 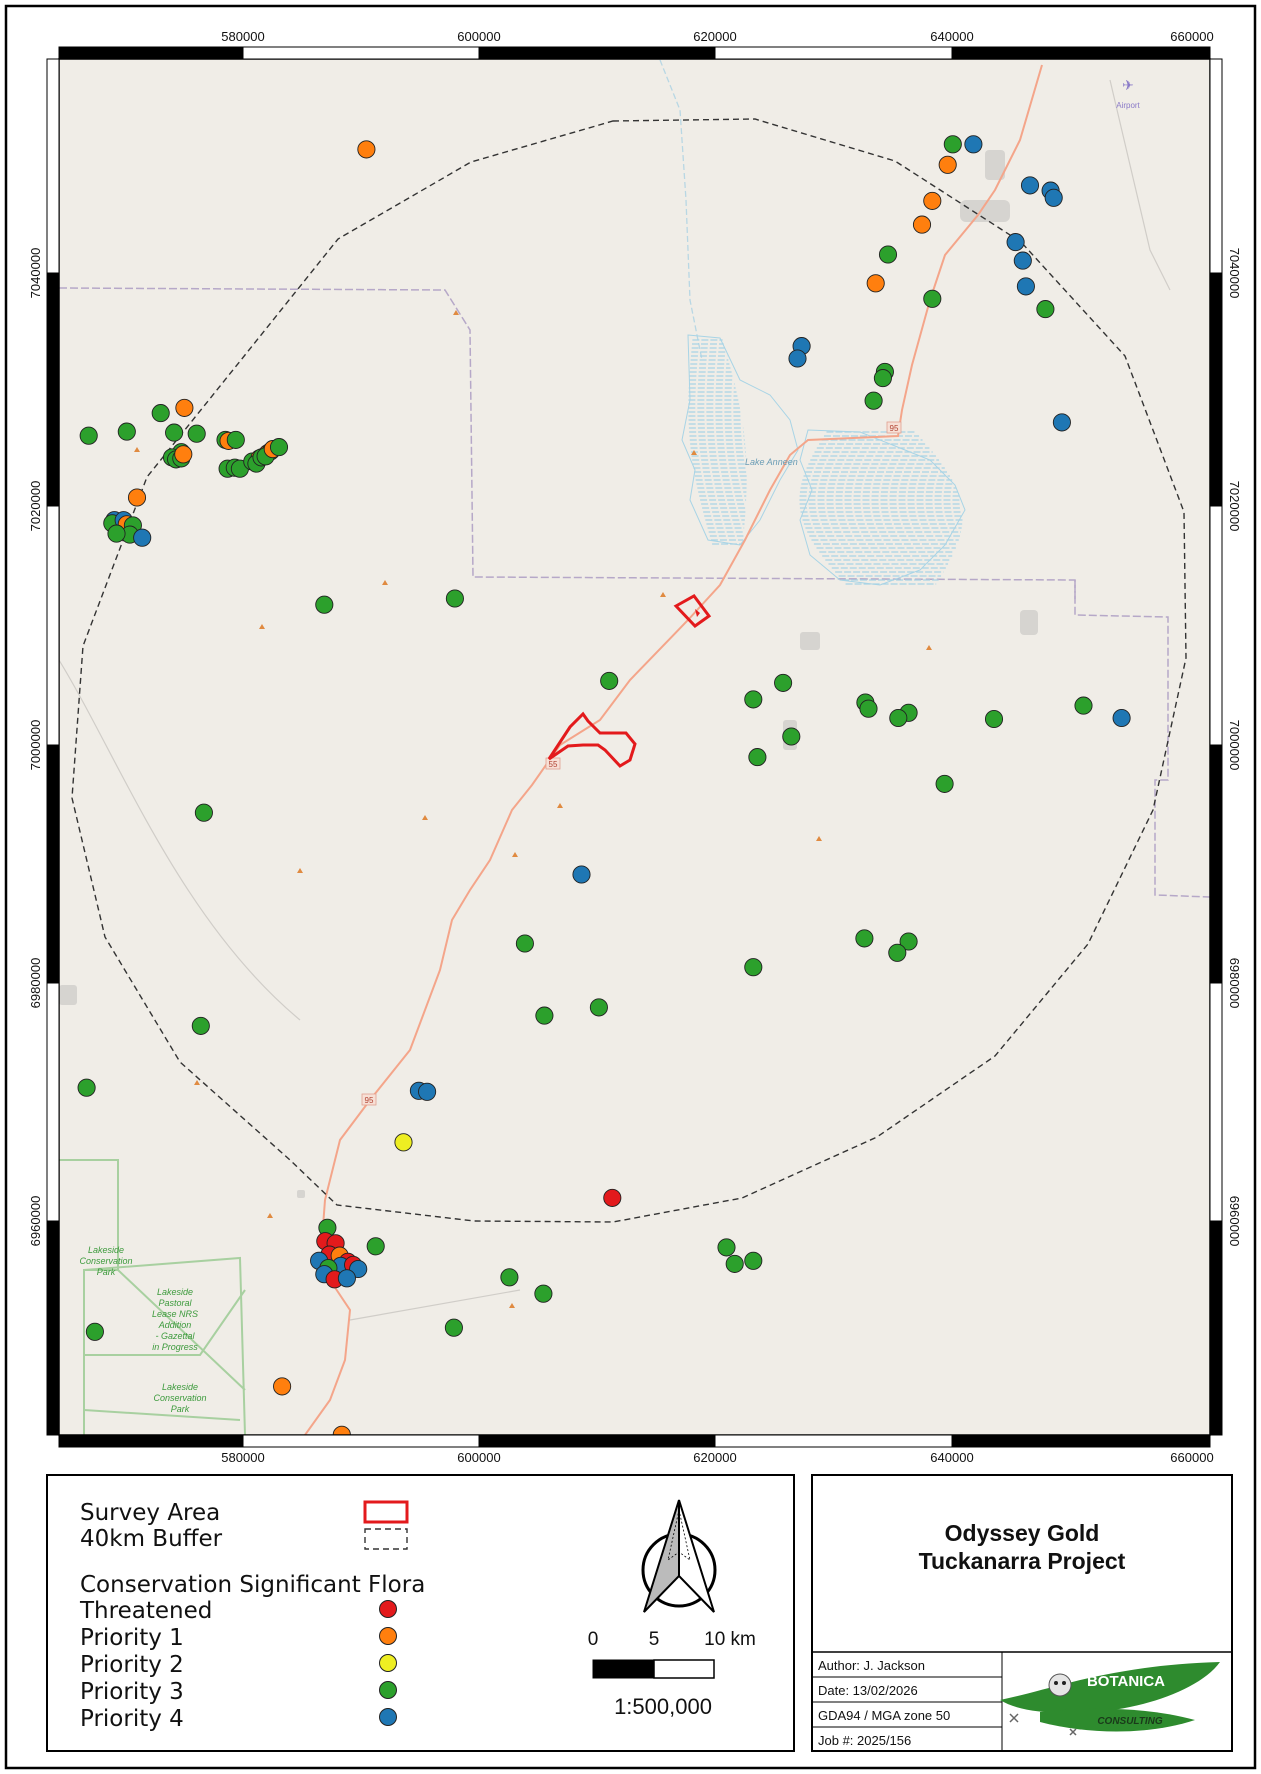 What do you see at coordinates (672, 1674) in the screenshot?
I see `scale-bar: 0 5 10 km 1:500,000` at bounding box center [672, 1674].